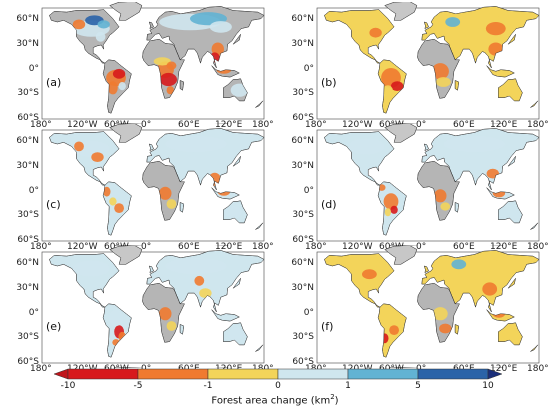 The image size is (550, 413). What do you see at coordinates (54, 82) in the screenshot?
I see `panel-label: (a)` at bounding box center [54, 82].